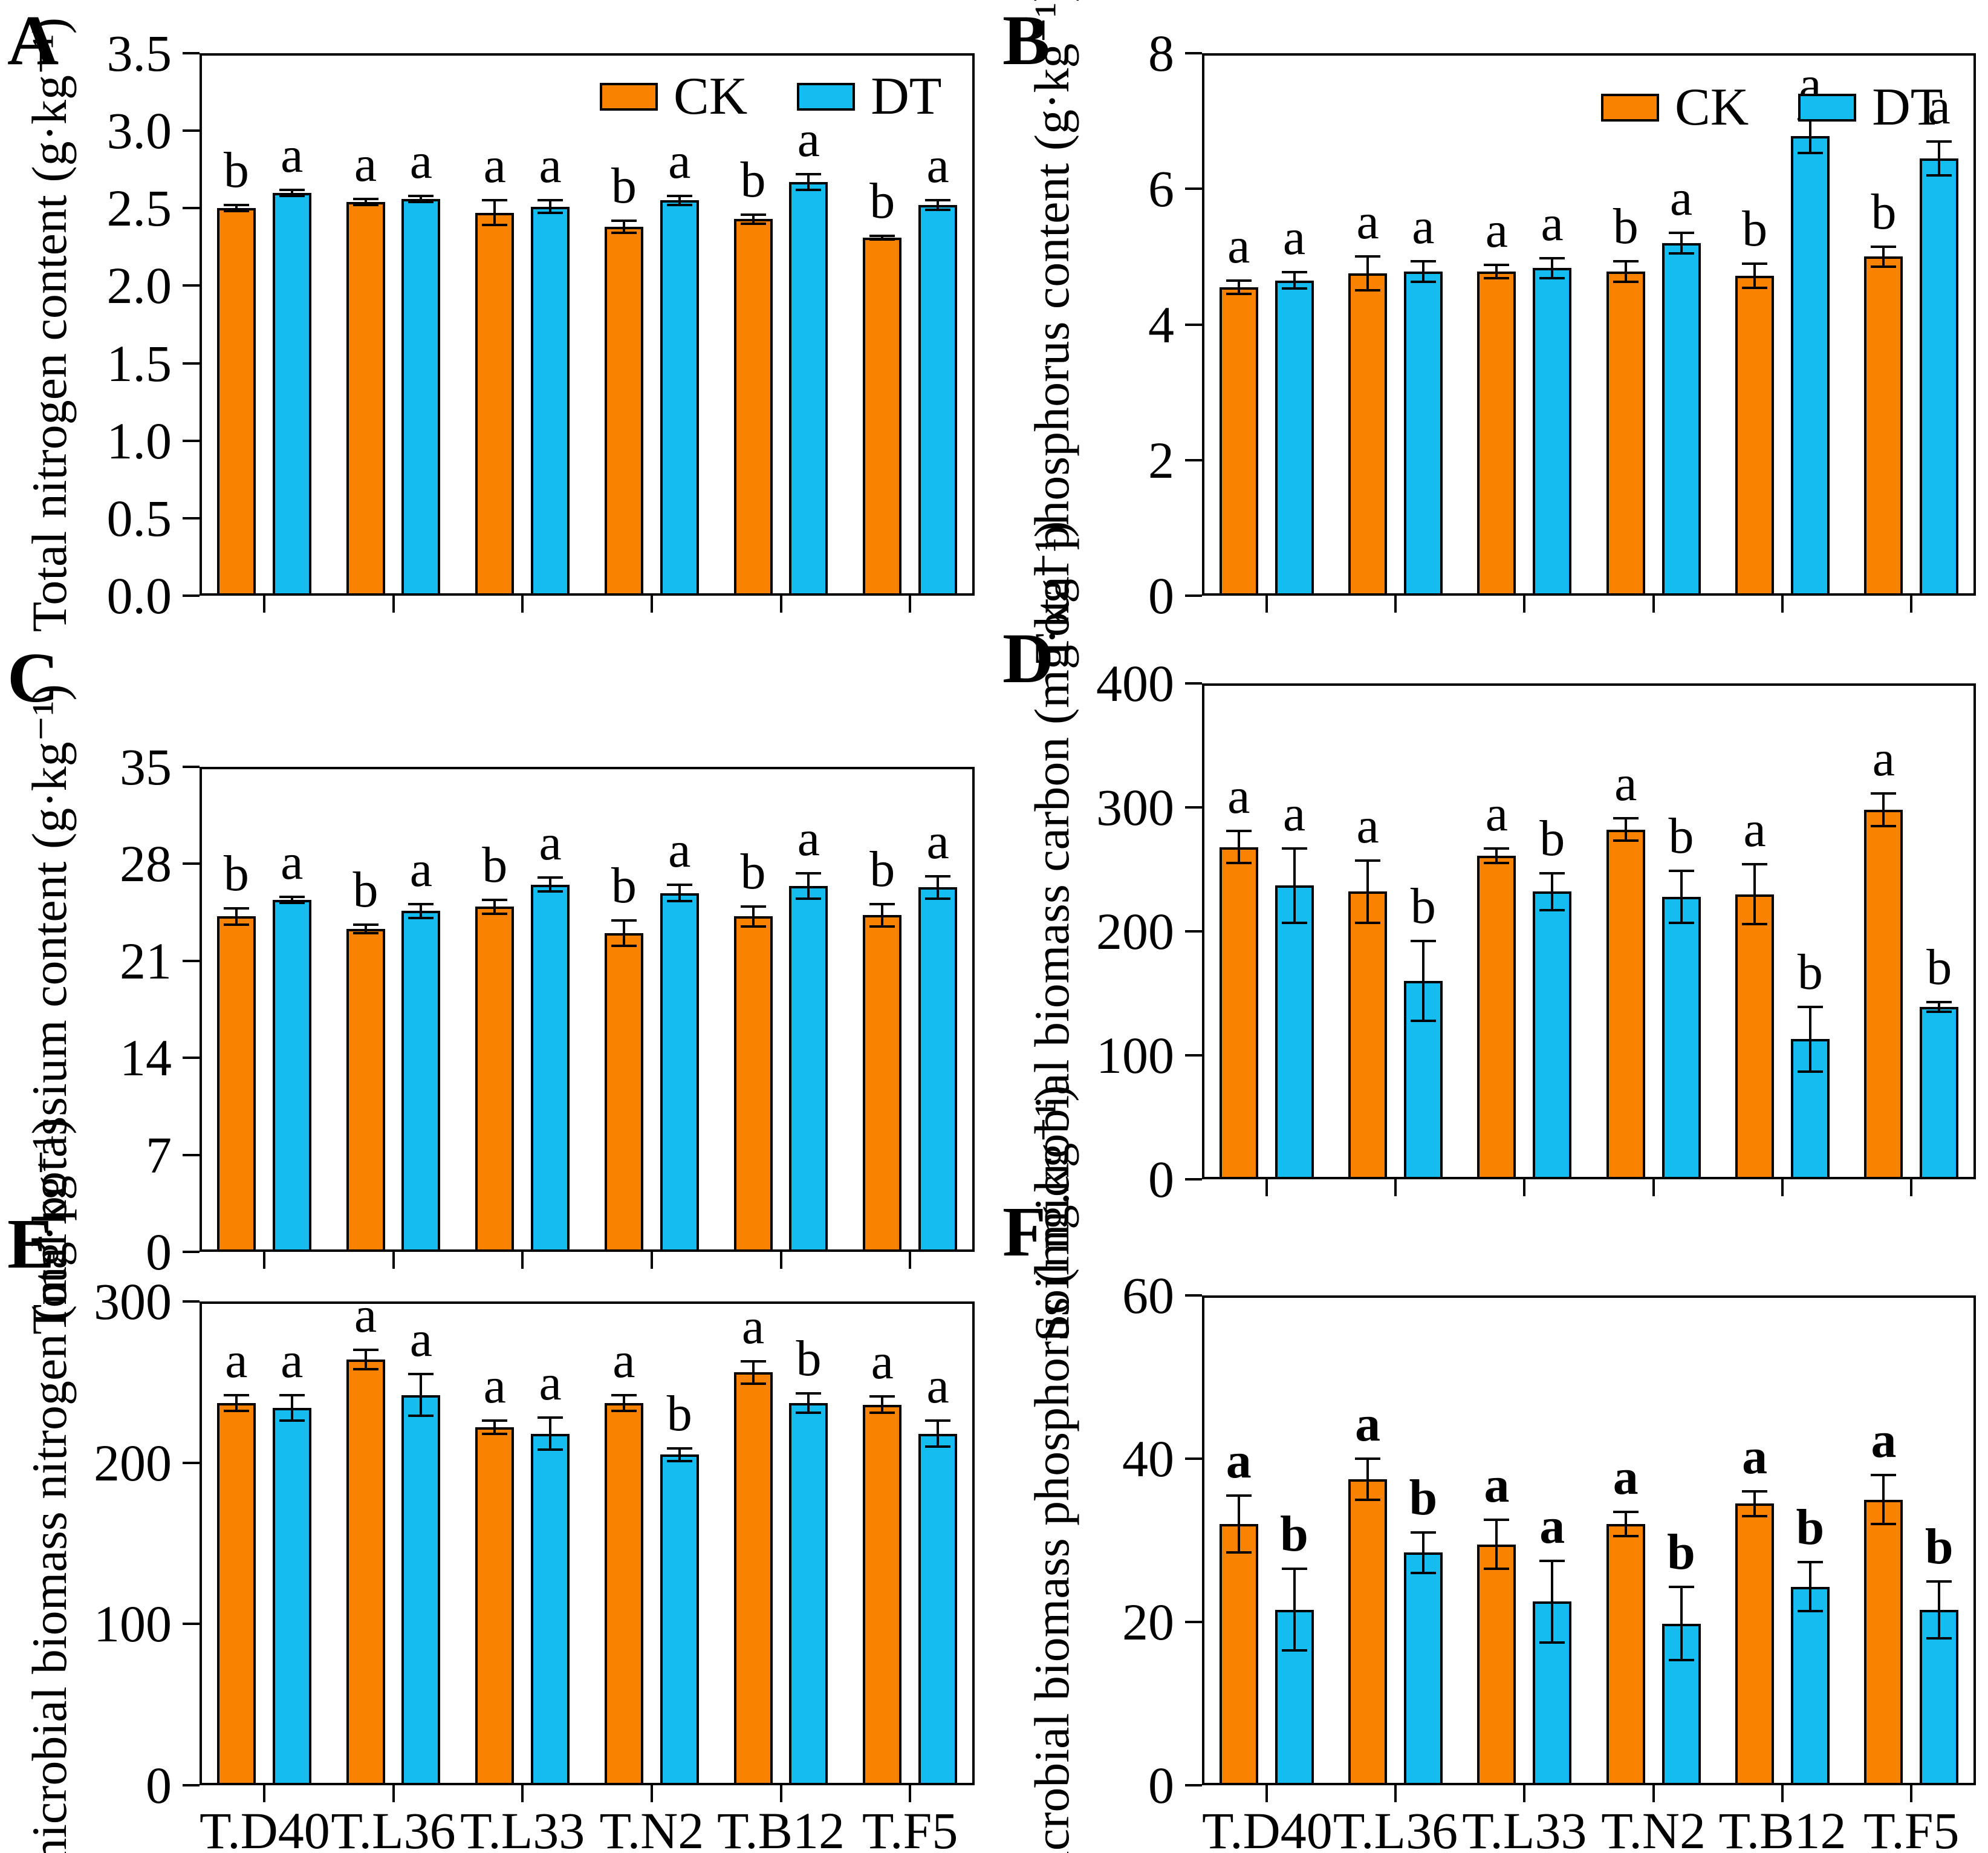 Image resolution: width=1988 pixels, height=1853 pixels. Describe the element at coordinates (1161, 460) in the screenshot. I see `y-tick-label-B: 2` at that location.